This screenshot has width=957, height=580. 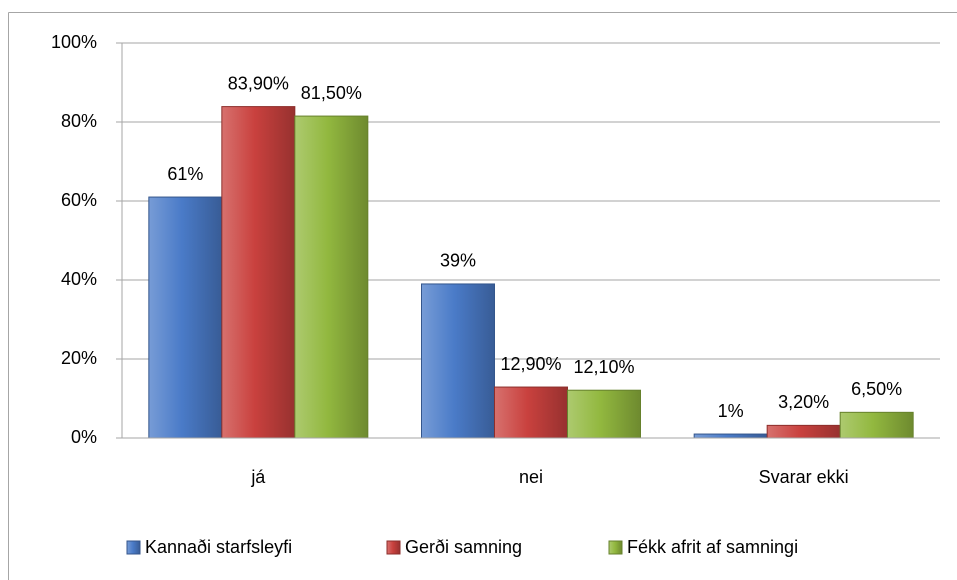 I want to click on data-label: 6,50%, so click(x=876, y=389).